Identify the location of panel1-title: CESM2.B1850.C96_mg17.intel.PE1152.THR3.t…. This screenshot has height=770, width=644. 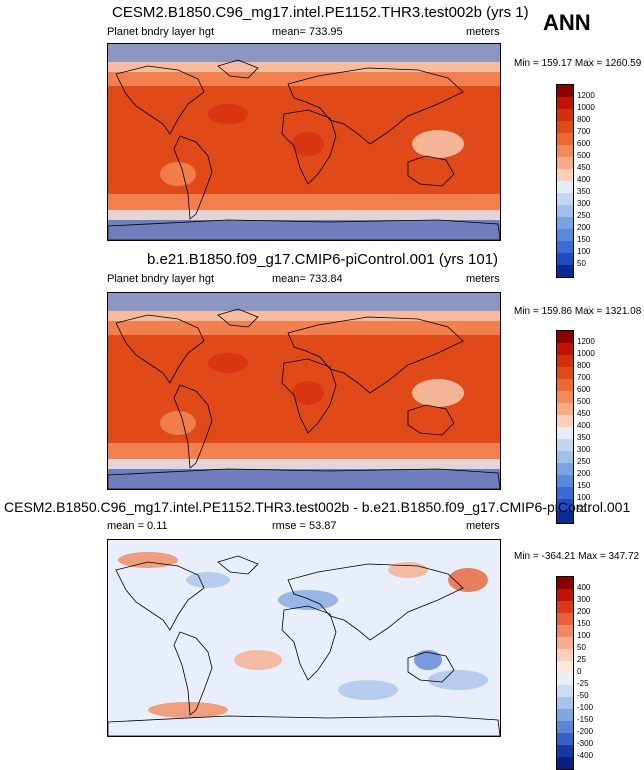
(320, 12).